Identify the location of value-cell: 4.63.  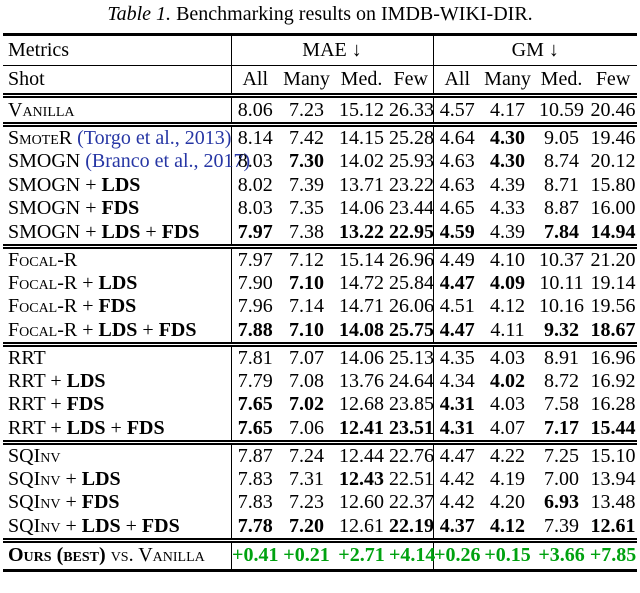
(457, 185).